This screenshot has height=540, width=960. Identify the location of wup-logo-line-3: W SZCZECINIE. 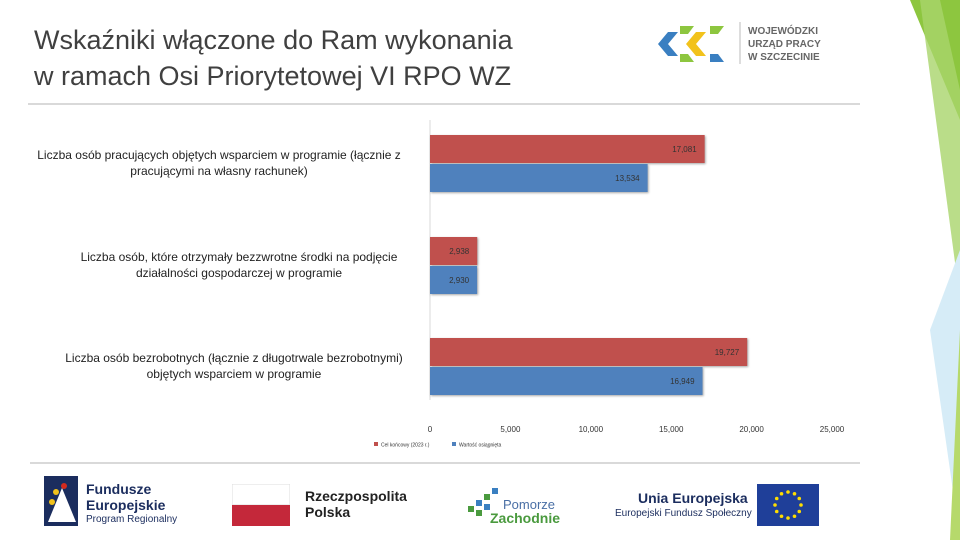
(784, 57).